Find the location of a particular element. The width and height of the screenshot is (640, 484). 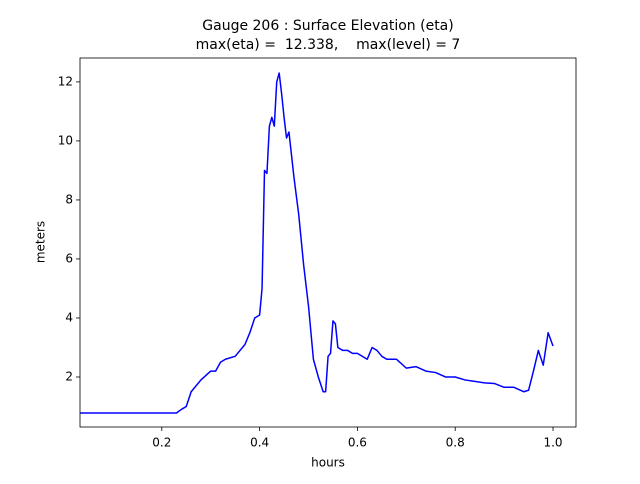

x-tick-label: 0.4 is located at coordinates (259, 443).